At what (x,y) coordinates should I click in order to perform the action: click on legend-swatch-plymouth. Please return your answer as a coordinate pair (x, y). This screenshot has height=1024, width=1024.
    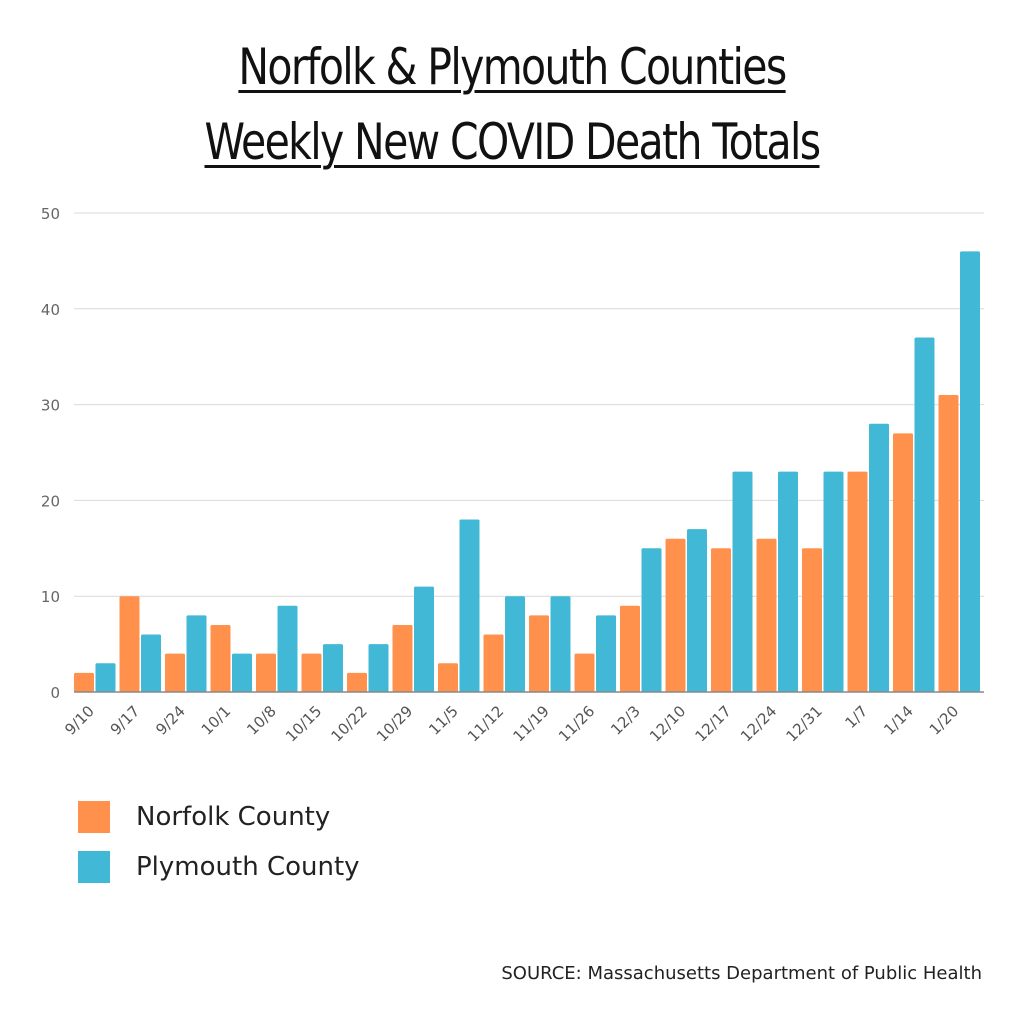
    Looking at the image, I should click on (94, 867).